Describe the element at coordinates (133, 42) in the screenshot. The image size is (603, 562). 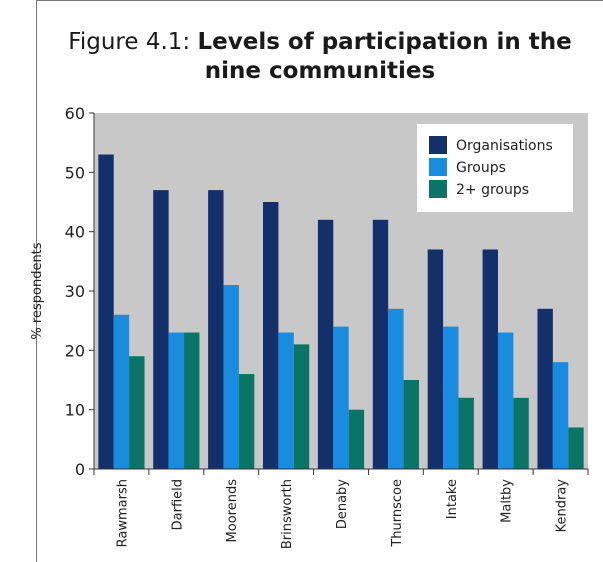
I see `chart-title-prefix: Figure 4.1:` at that location.